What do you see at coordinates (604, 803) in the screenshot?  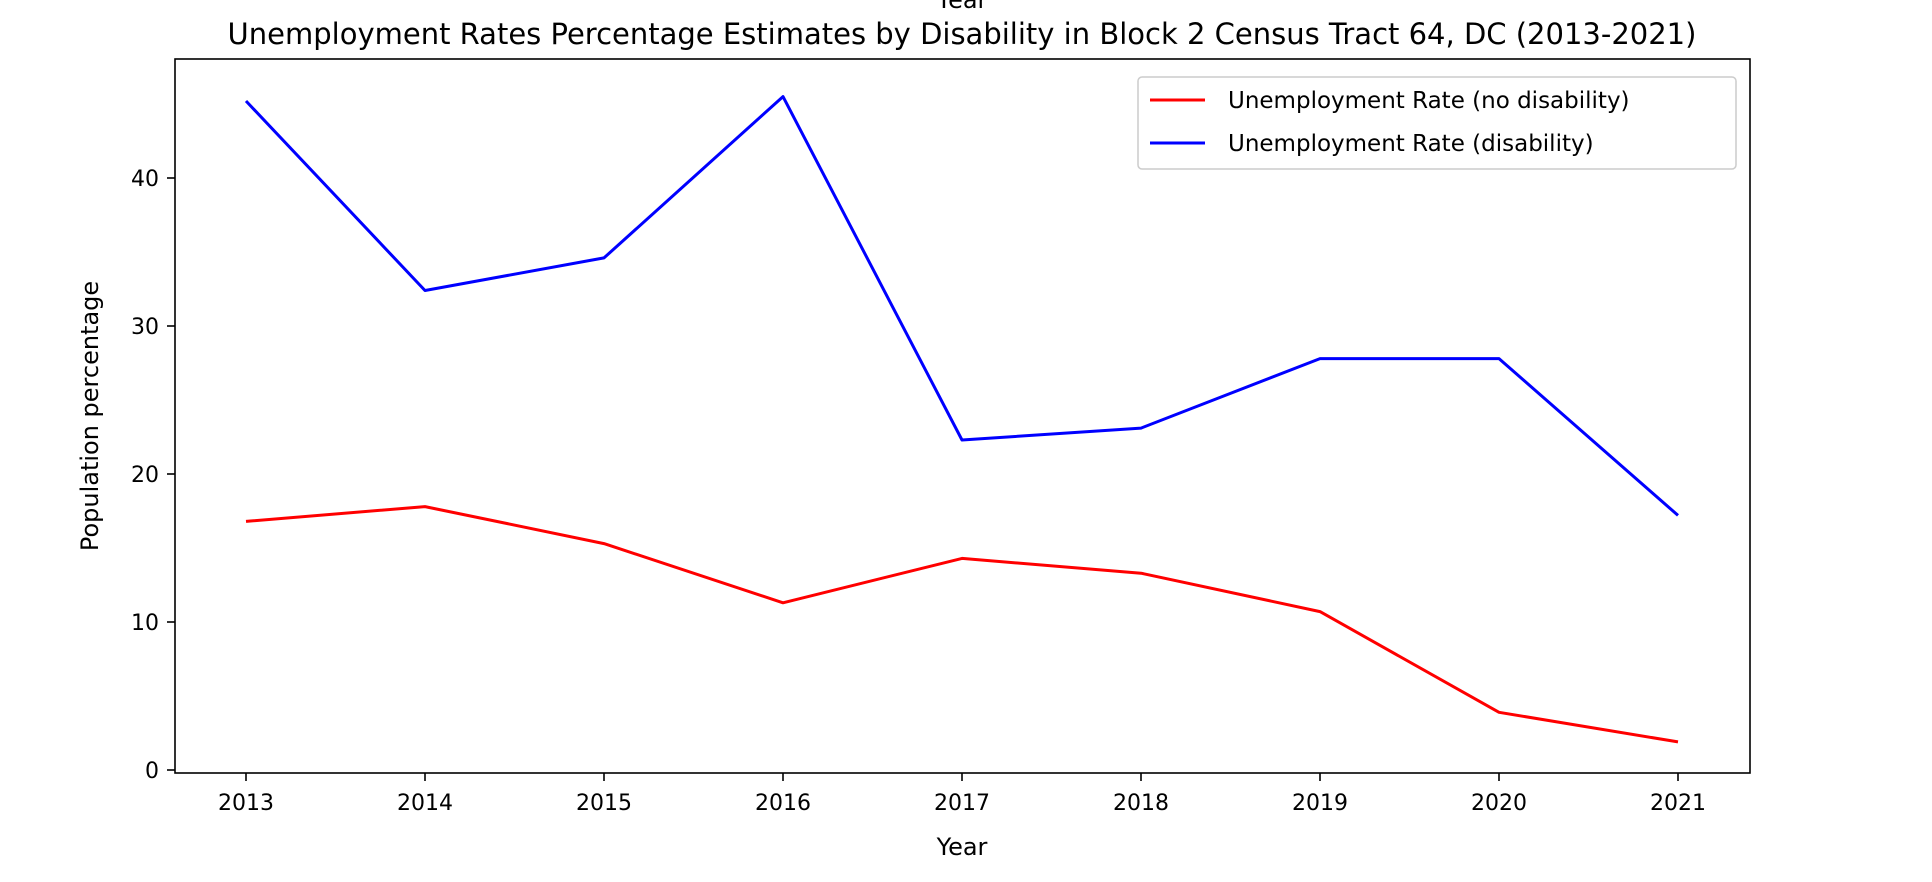 I see `x-tick-label: 2015` at bounding box center [604, 803].